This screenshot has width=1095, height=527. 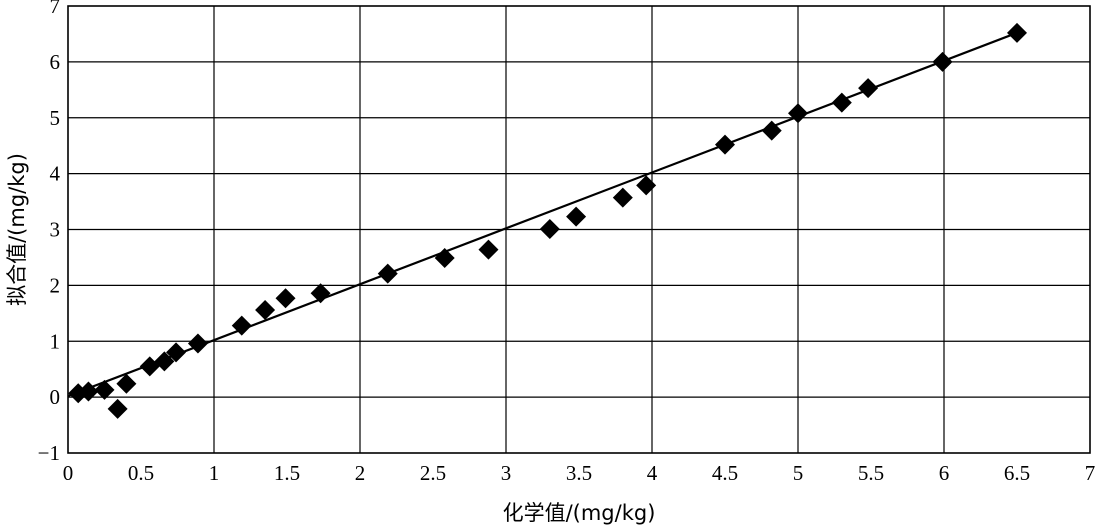 What do you see at coordinates (579, 513) in the screenshot?
I see `x-axis-label: 化学值/(mg/kg)` at bounding box center [579, 513].